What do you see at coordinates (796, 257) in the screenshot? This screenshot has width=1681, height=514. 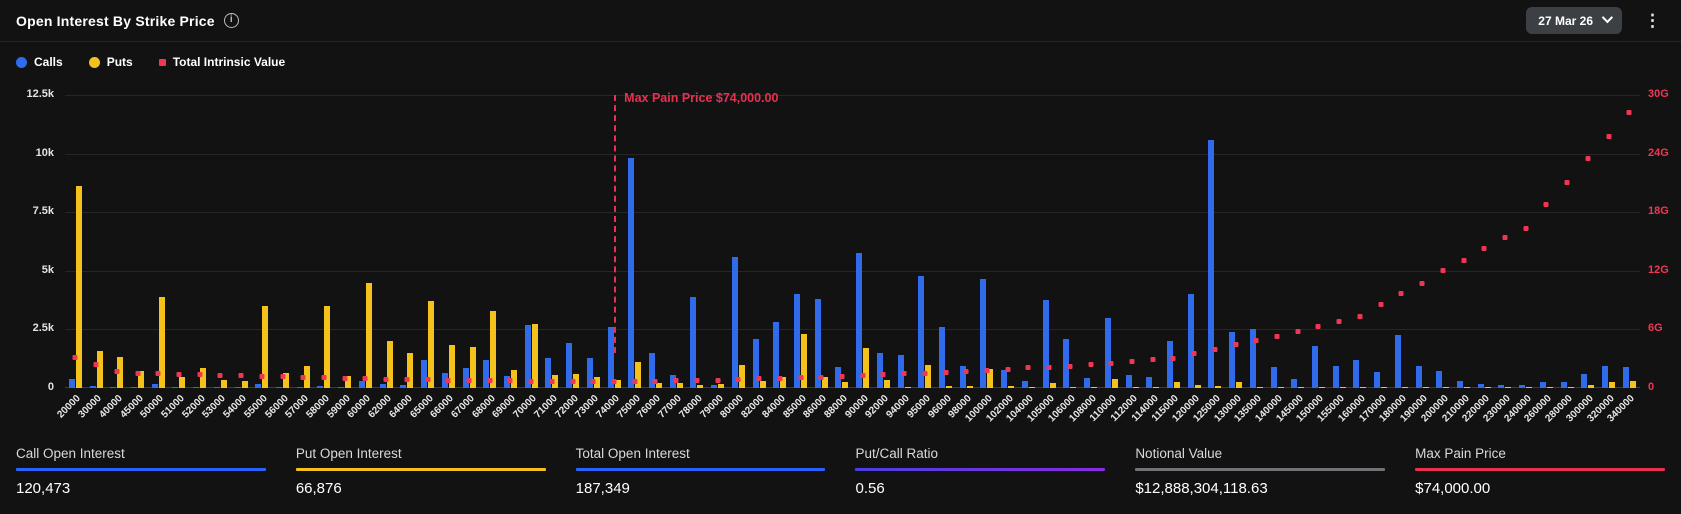 I see `bar-group-85000: 85000` at bounding box center [796, 257].